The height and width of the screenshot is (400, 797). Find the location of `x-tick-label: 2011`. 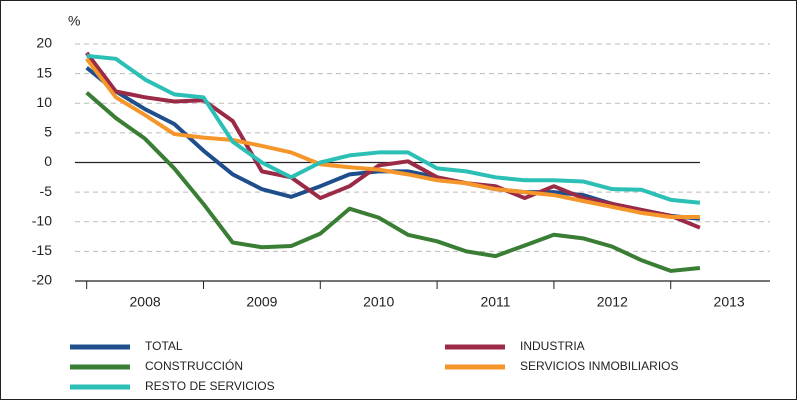

x-tick-label: 2011 is located at coordinates (495, 302).